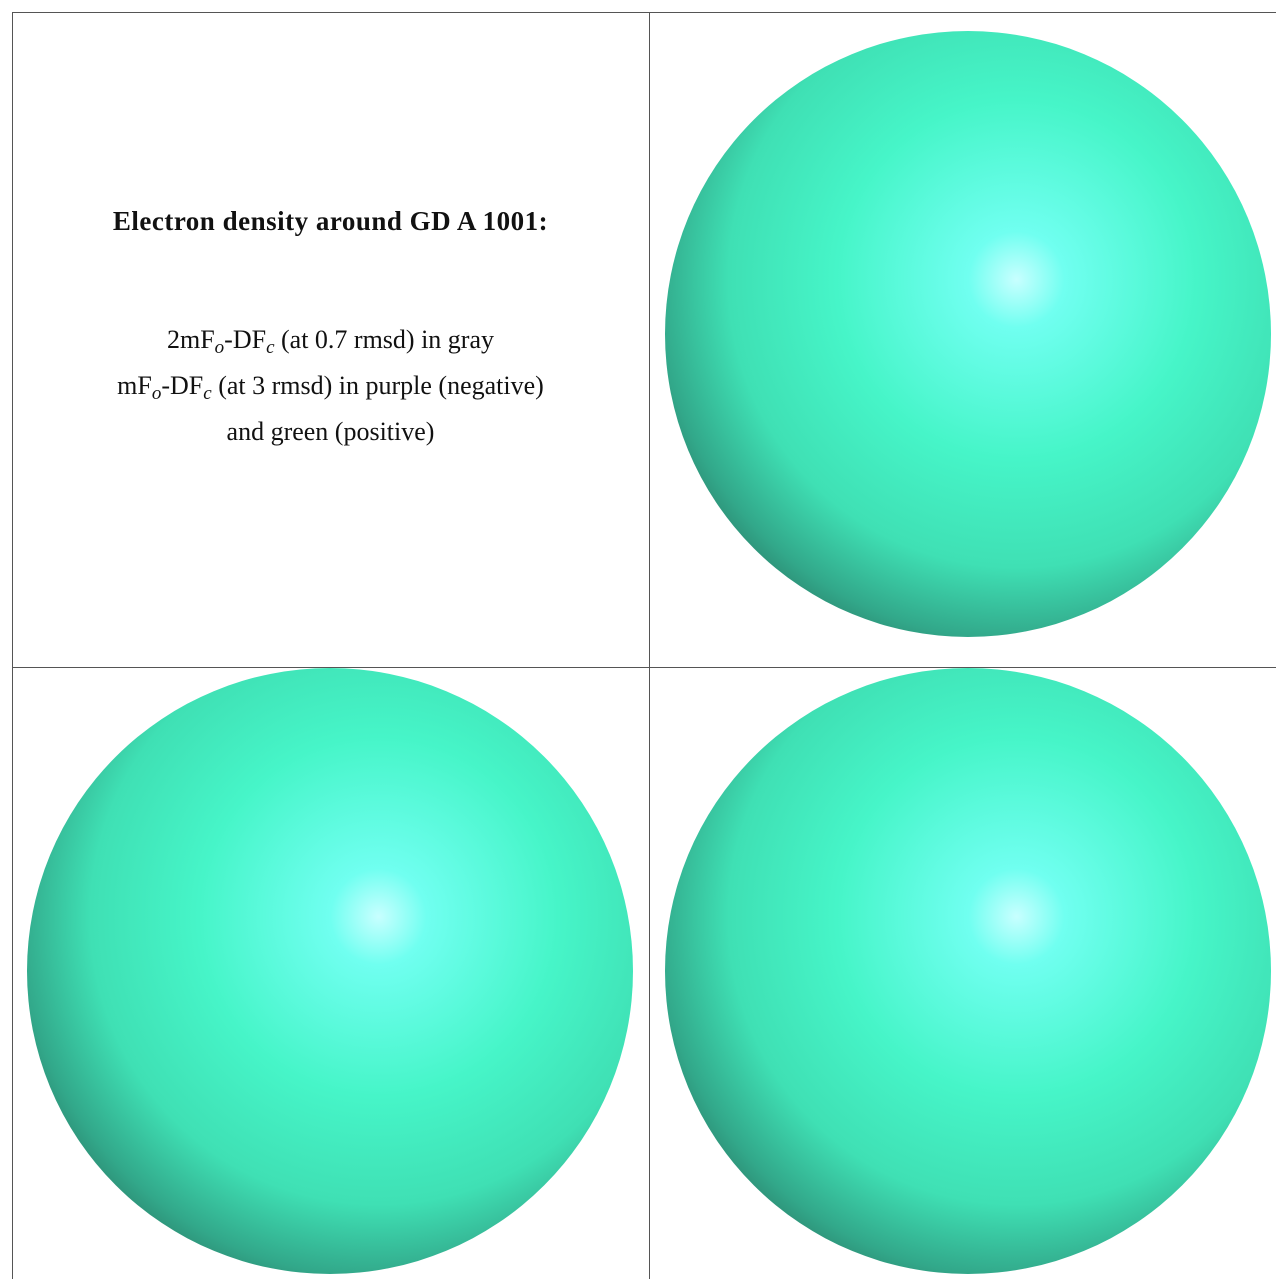  Describe the element at coordinates (377, 385) in the screenshot. I see `text: (at 3 rmsd) in purple (negative)` at that location.